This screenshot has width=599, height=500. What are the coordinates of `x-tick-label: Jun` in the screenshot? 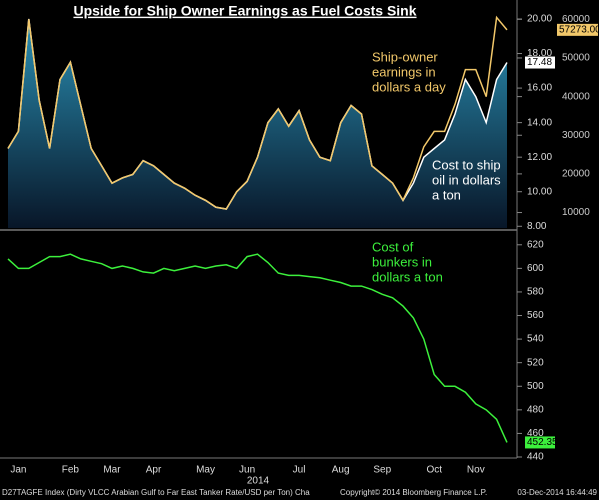 It's located at (247, 470).